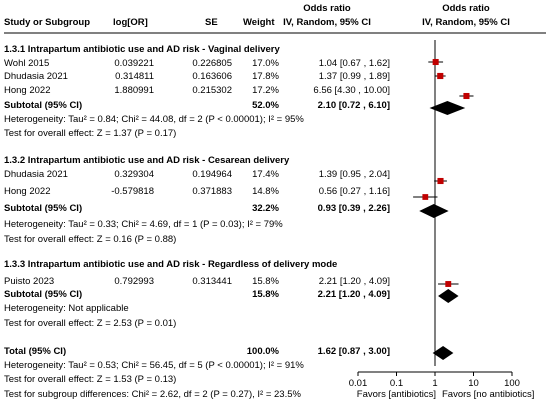  I want to click on study-name: Wohl 2015, so click(26, 63).